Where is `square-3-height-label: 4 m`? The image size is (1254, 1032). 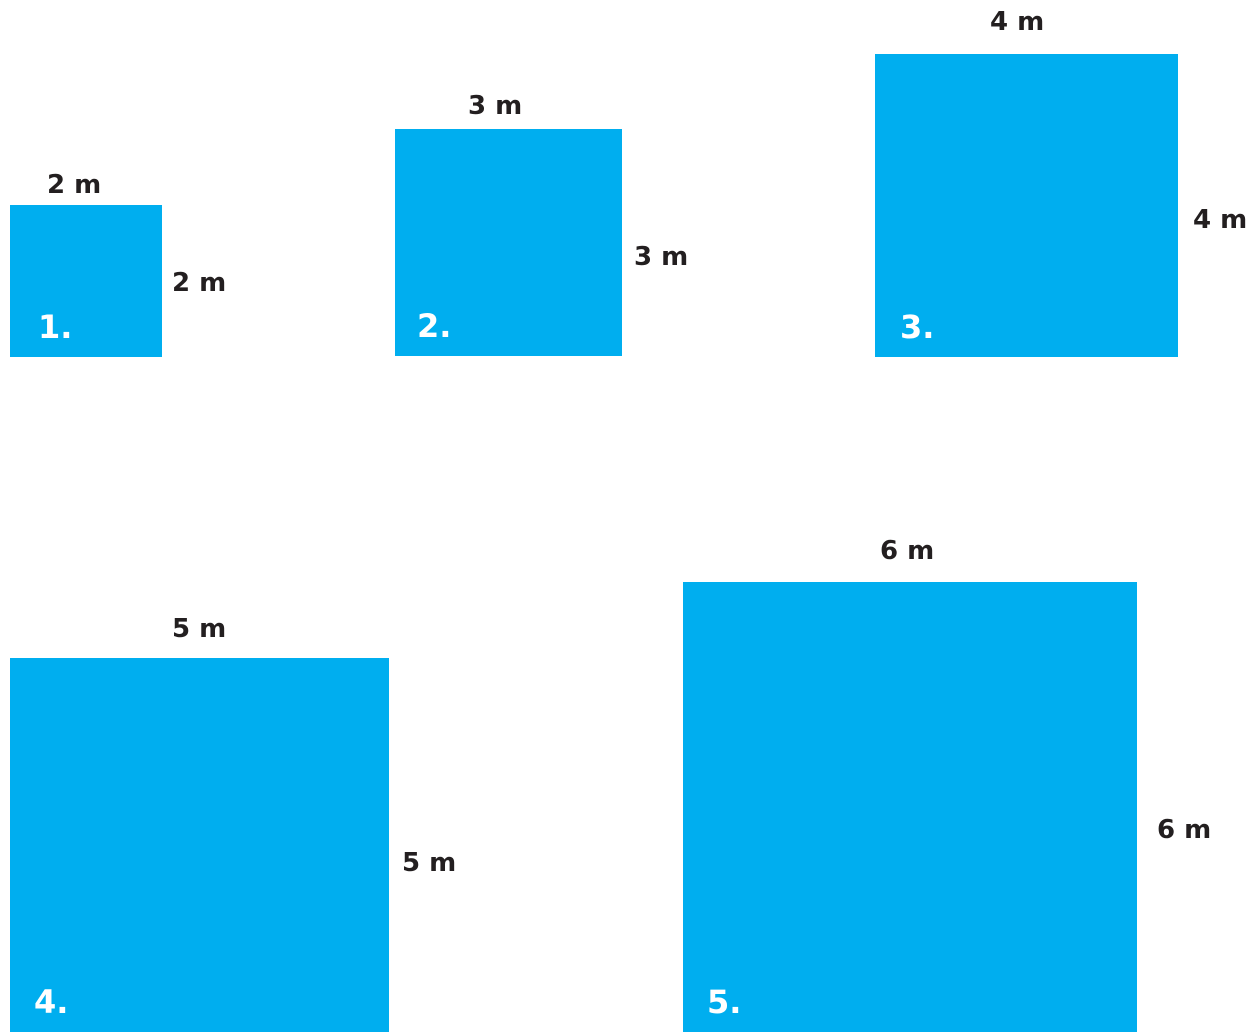
square-3-height-label: 4 m is located at coordinates (1220, 220).